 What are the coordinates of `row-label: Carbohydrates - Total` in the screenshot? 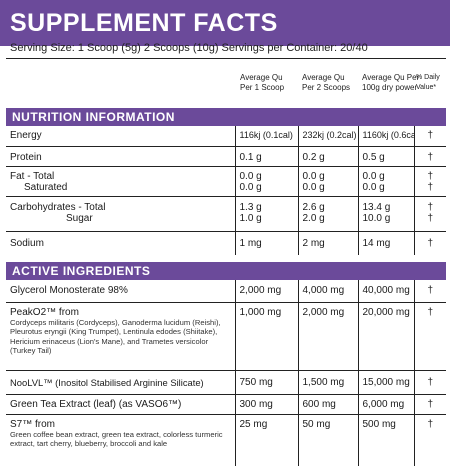 It's located at (120, 204).